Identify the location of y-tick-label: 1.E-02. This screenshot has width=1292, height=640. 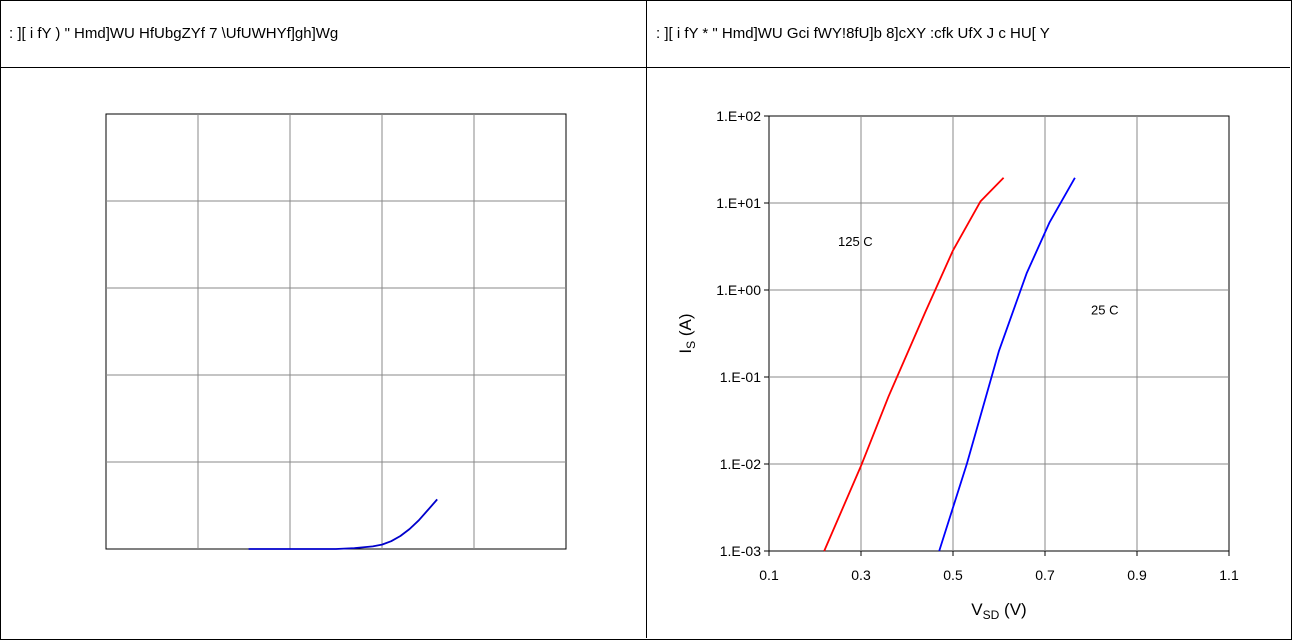
(740, 464).